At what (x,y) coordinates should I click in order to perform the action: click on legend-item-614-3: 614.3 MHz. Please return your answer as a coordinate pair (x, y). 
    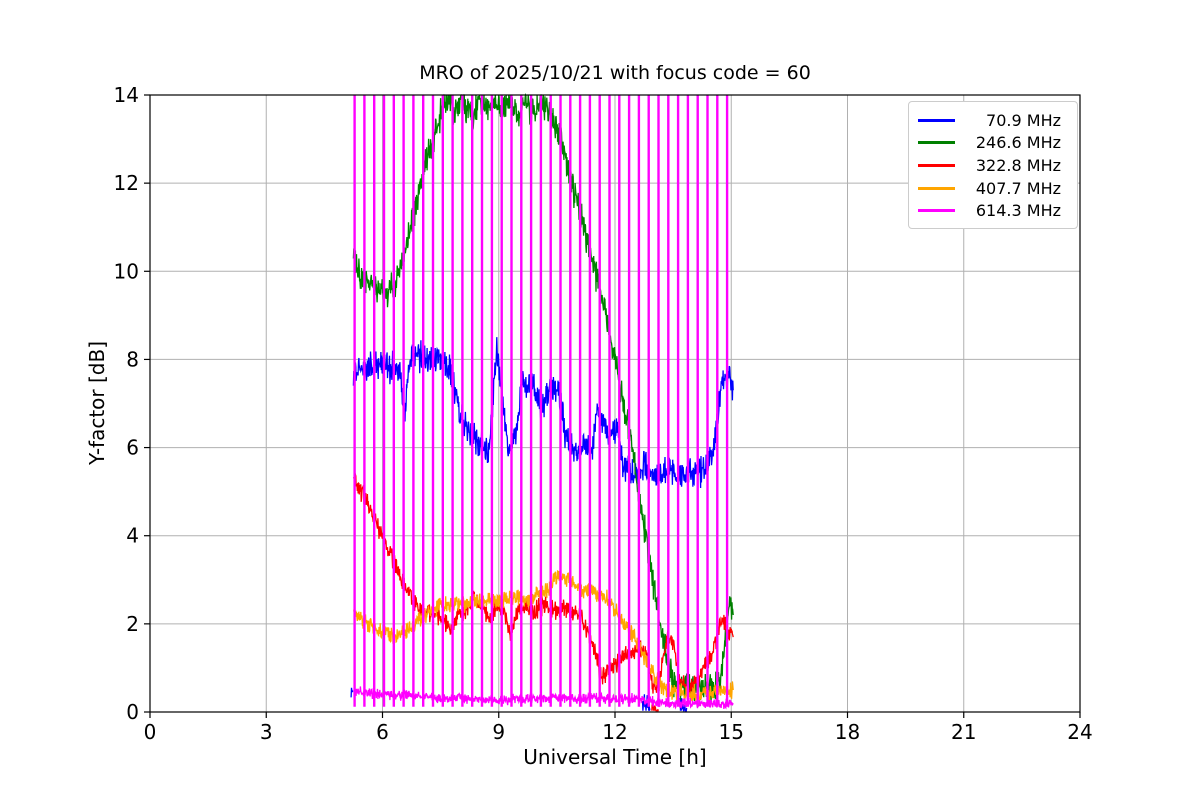
    Looking at the image, I should click on (993, 210).